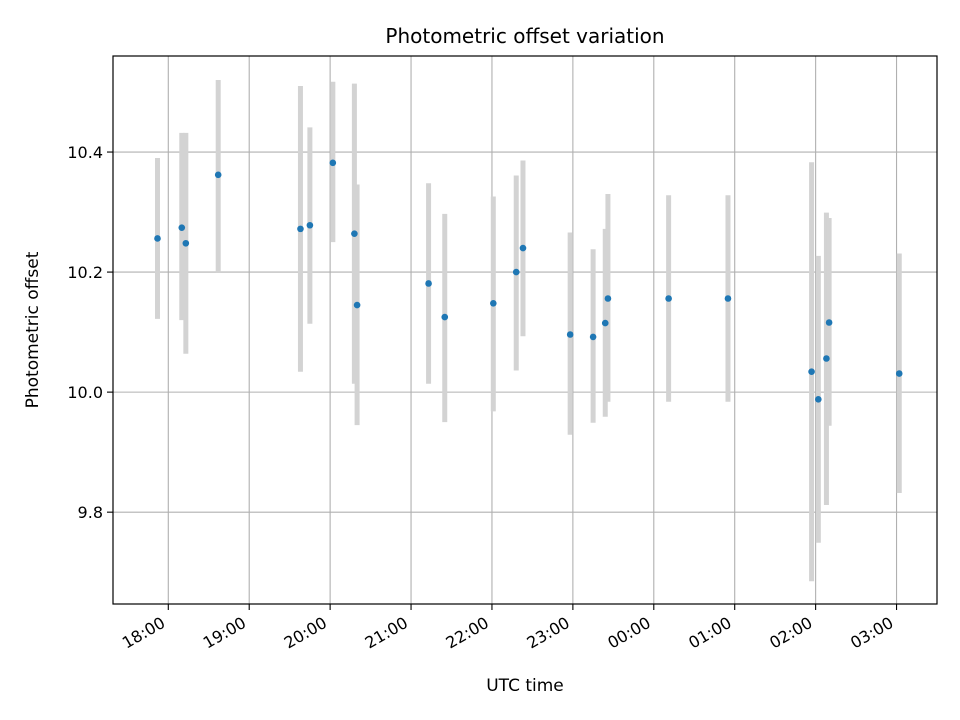  What do you see at coordinates (524, 36) in the screenshot?
I see `chart-title: Photometric offset variation` at bounding box center [524, 36].